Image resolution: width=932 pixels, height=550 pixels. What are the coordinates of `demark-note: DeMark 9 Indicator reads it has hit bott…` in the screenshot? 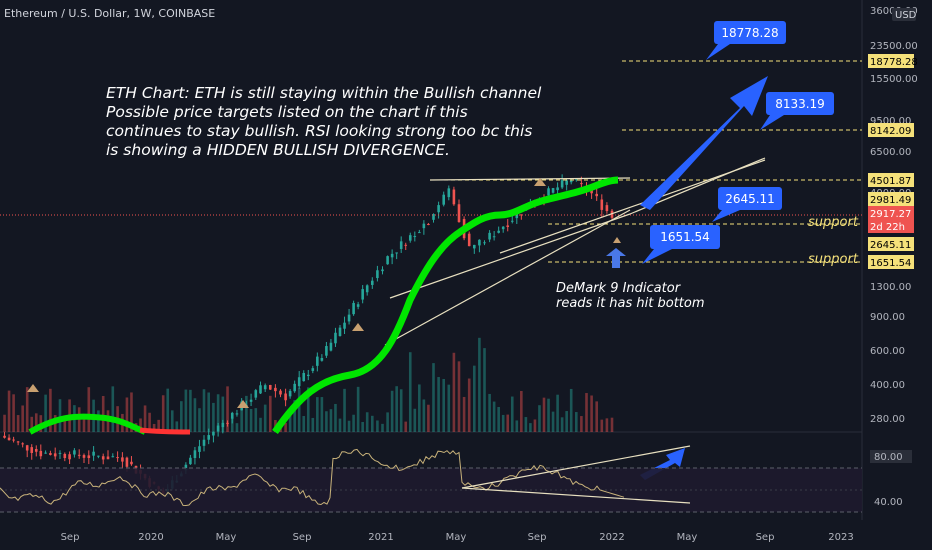 It's located at (630, 296).